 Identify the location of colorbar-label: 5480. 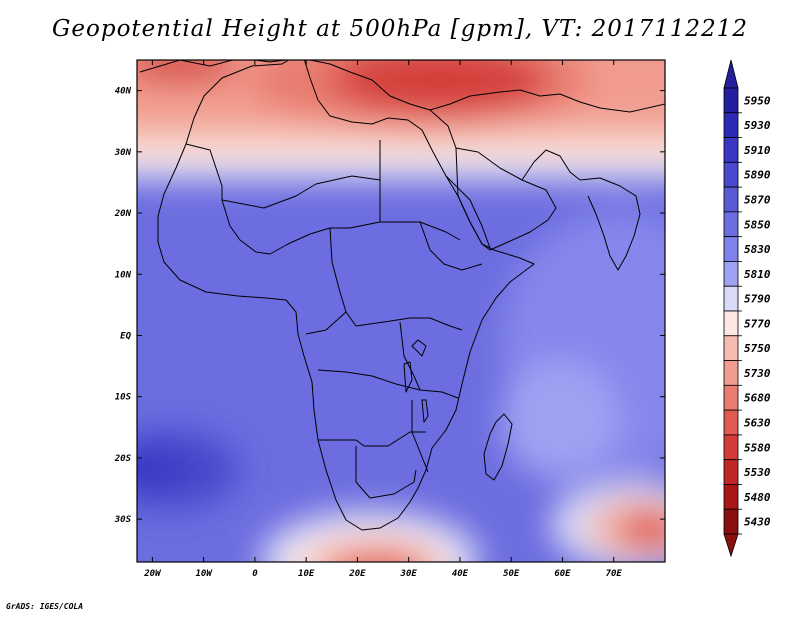
(757, 497).